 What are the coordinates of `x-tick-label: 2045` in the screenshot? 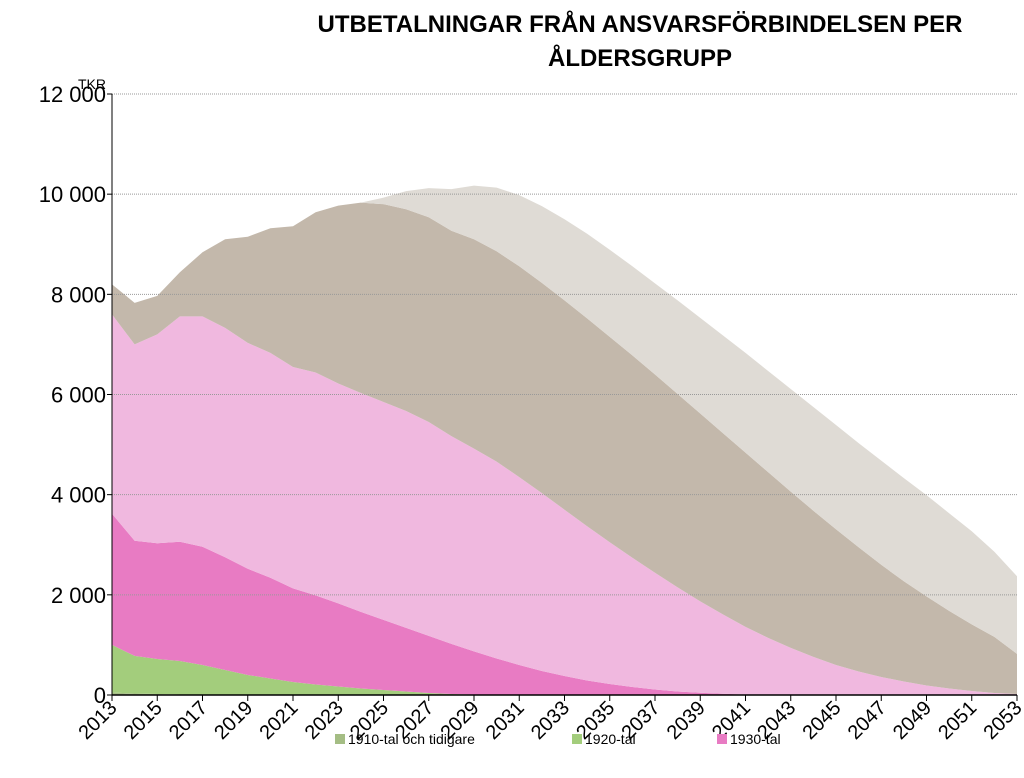 It's located at (822, 720).